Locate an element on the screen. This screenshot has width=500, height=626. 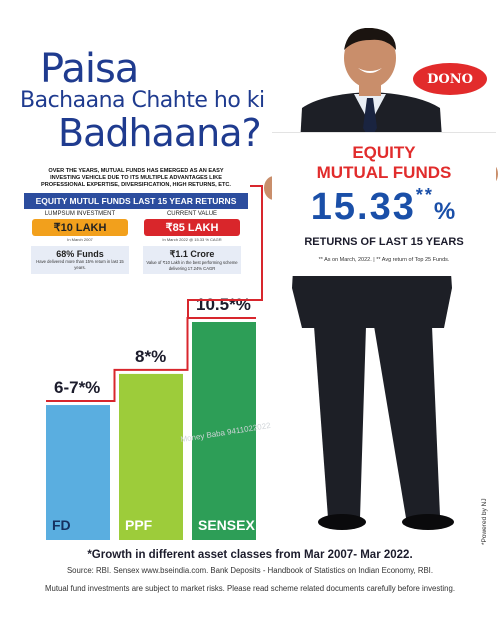
lumpsum-value: ₹10 LAKH is located at coordinates (80, 227).